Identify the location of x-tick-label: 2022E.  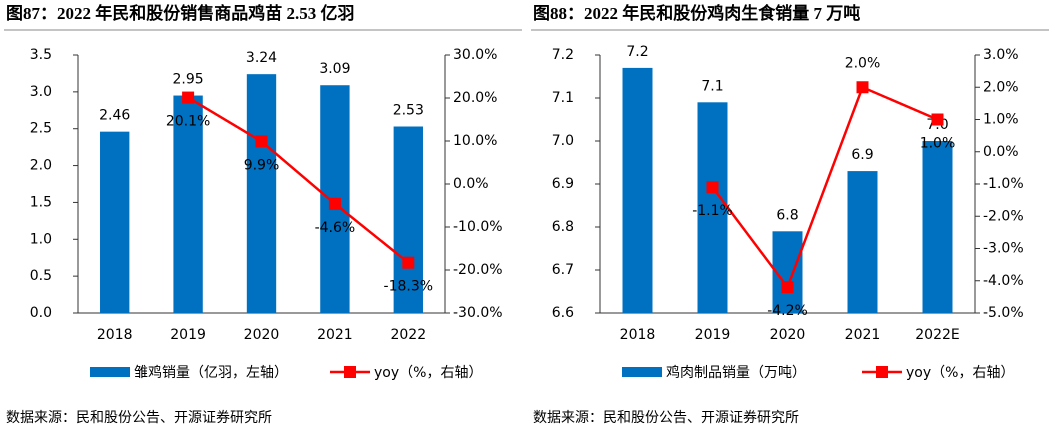
(937, 335).